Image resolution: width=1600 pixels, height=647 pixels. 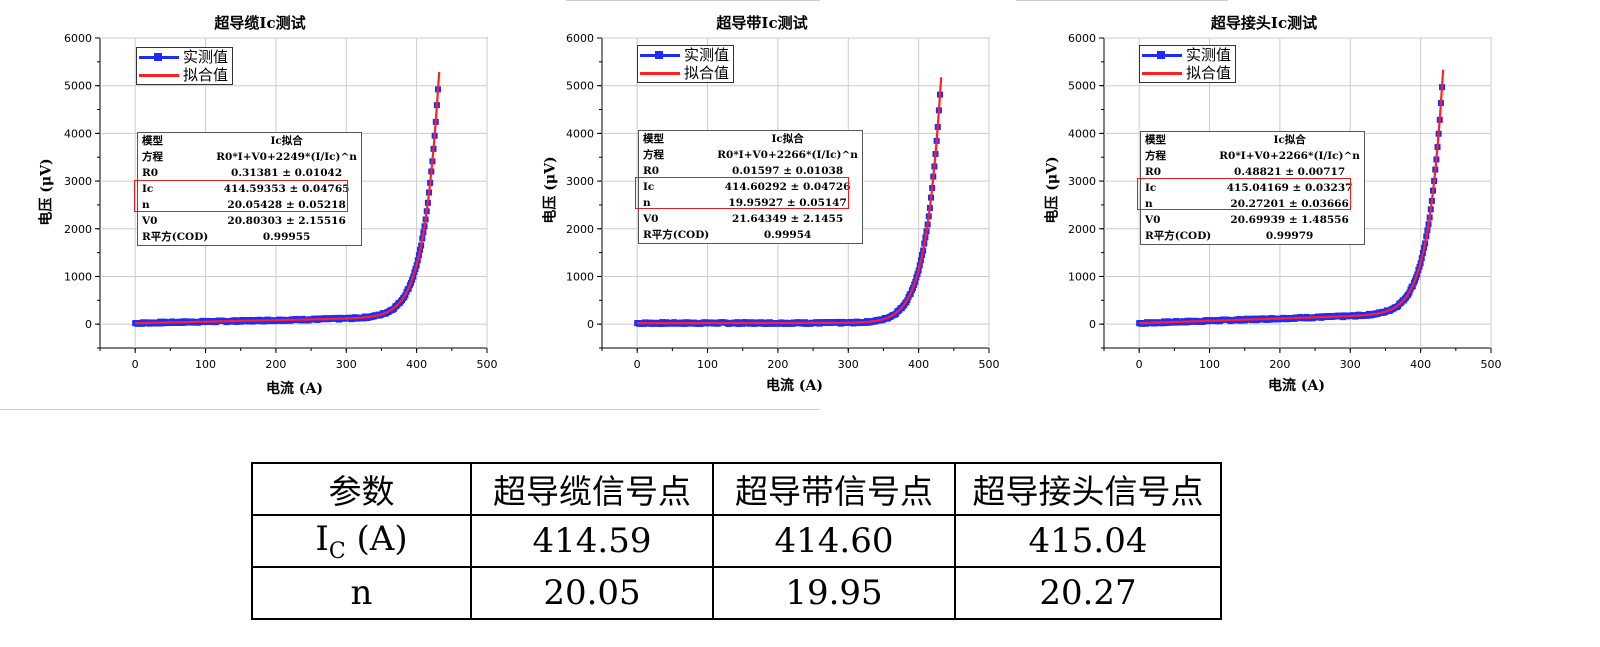 What do you see at coordinates (647, 203) in the screenshot?
I see `fit-param-name: n` at bounding box center [647, 203].